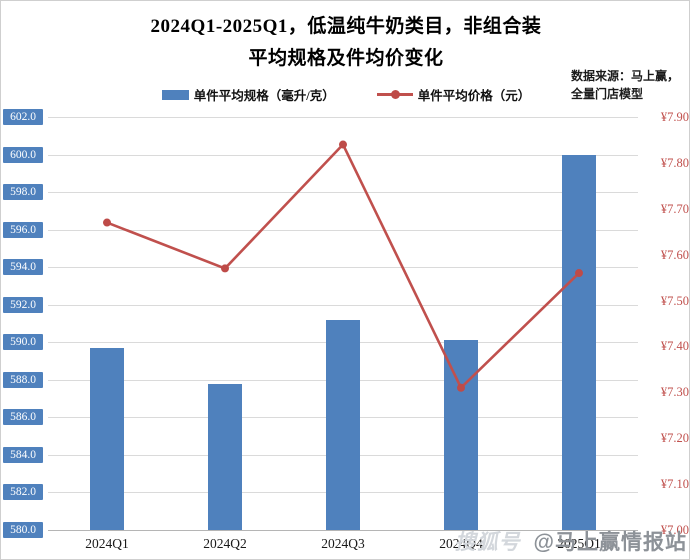 This screenshot has width=690, height=560. I want to click on bar-2024Q1, so click(107, 438).